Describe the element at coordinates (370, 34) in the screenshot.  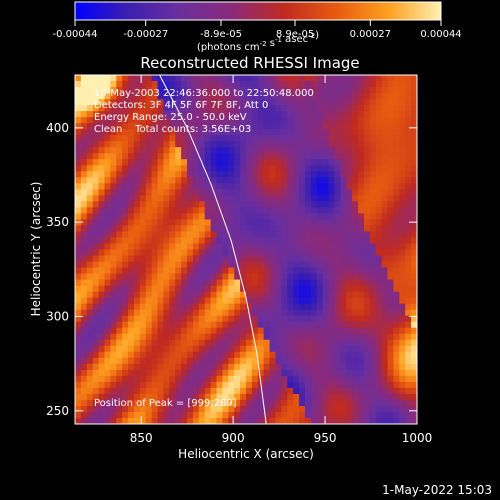
I see `colorbar-tick-label: 0.00027` at that location.